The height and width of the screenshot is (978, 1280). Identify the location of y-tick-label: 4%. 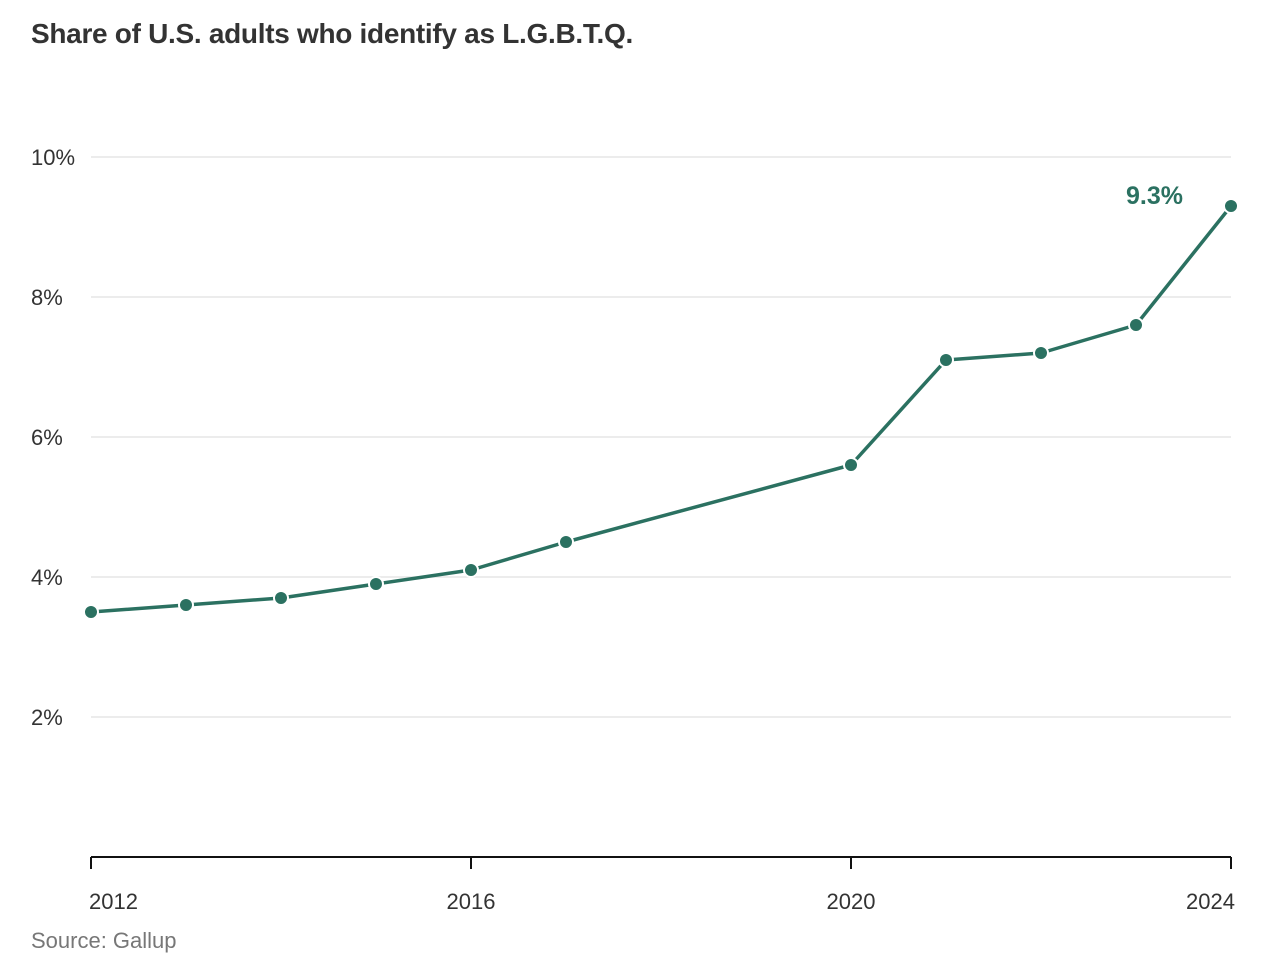
(47, 577).